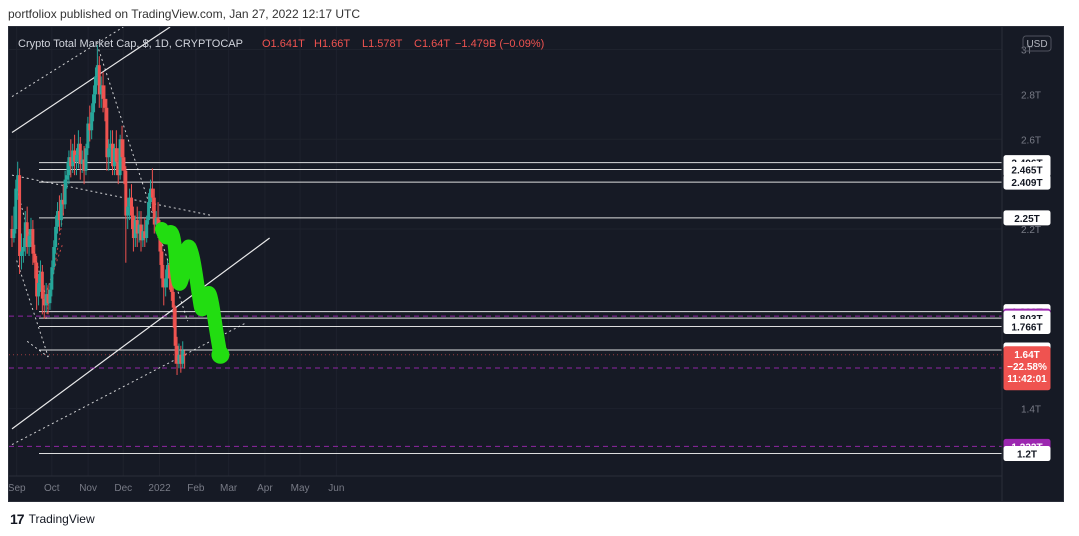 The width and height of the screenshot is (1079, 536). I want to click on level-badge-text: 1.2T, so click(1027, 455).